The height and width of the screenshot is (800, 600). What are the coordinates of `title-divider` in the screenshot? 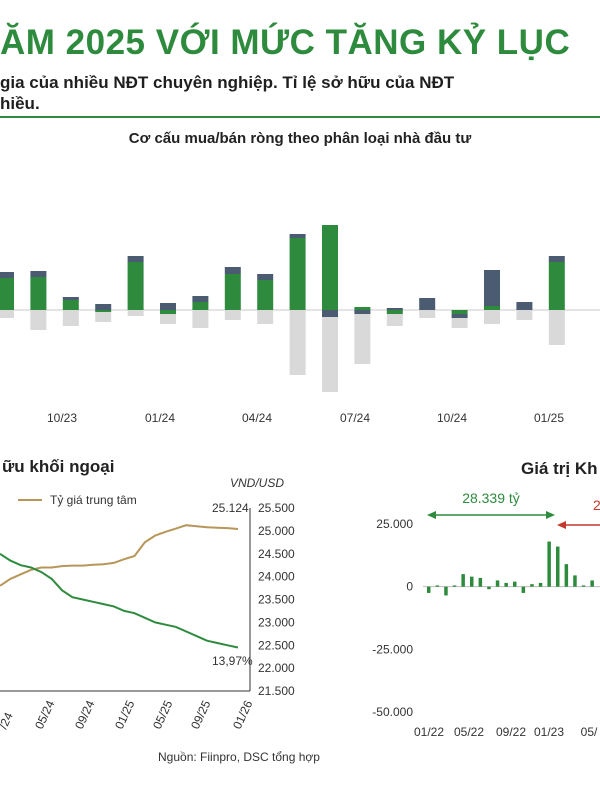 It's located at (300, 117).